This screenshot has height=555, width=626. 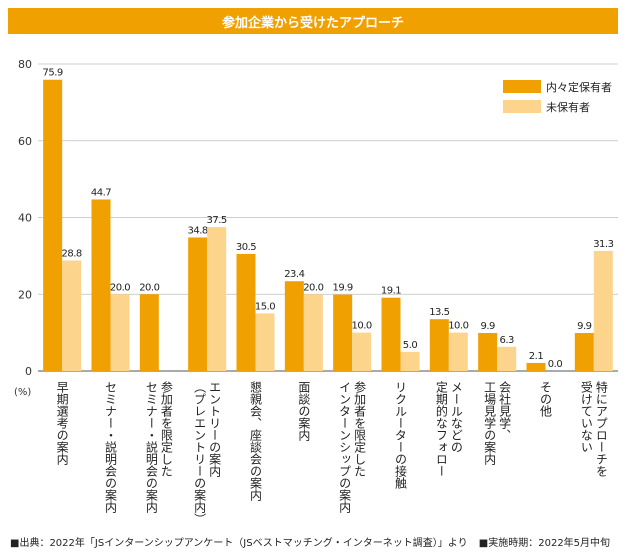 What do you see at coordinates (304, 411) in the screenshot?
I see `category-label: 面談の案内` at bounding box center [304, 411].